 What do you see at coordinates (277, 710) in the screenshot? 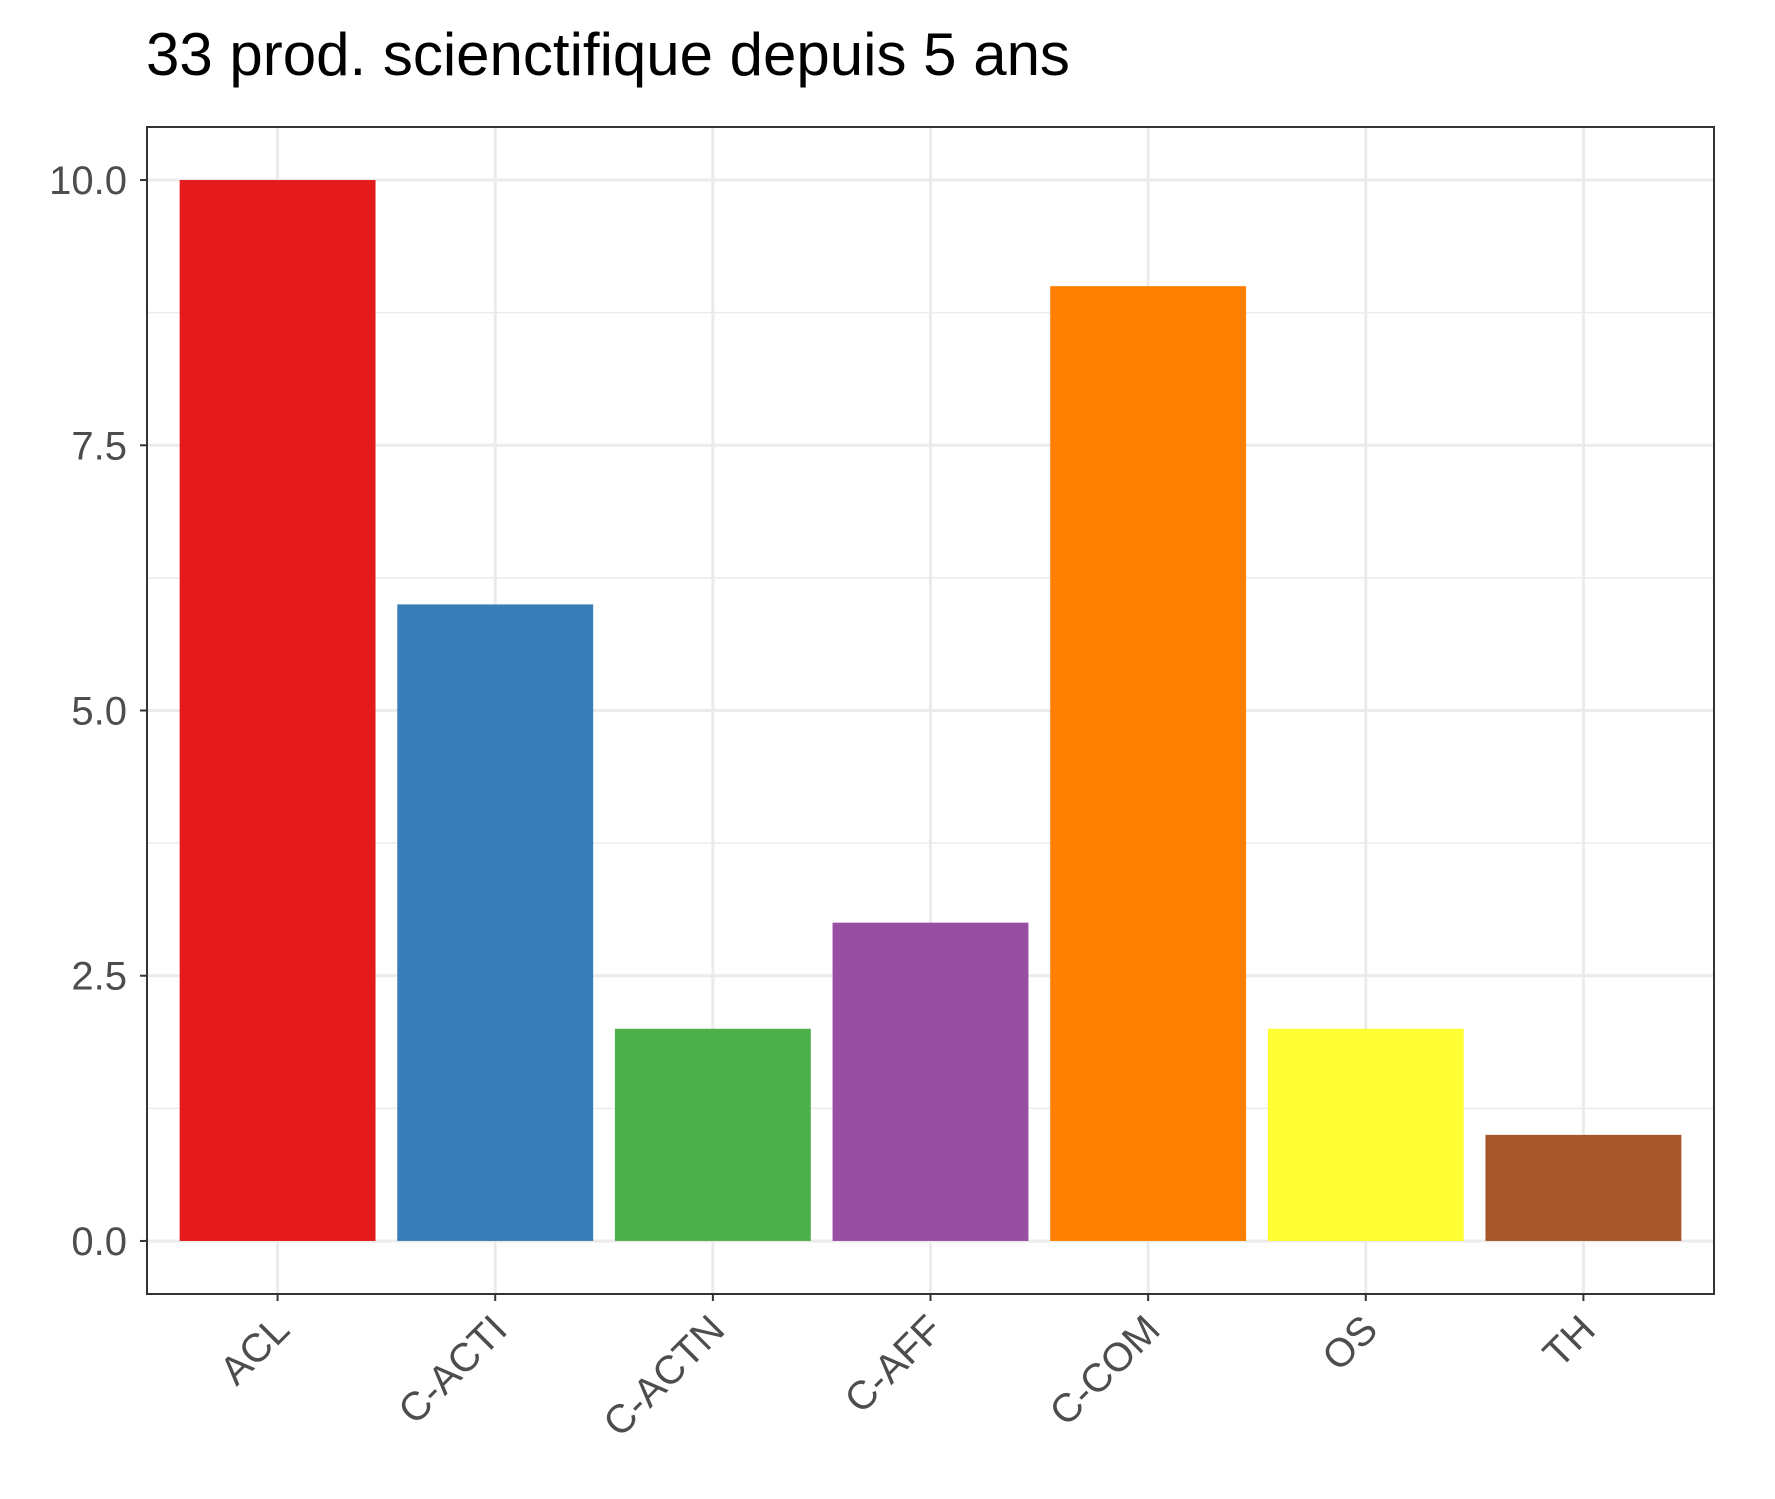
I see `bar-acl` at bounding box center [277, 710].